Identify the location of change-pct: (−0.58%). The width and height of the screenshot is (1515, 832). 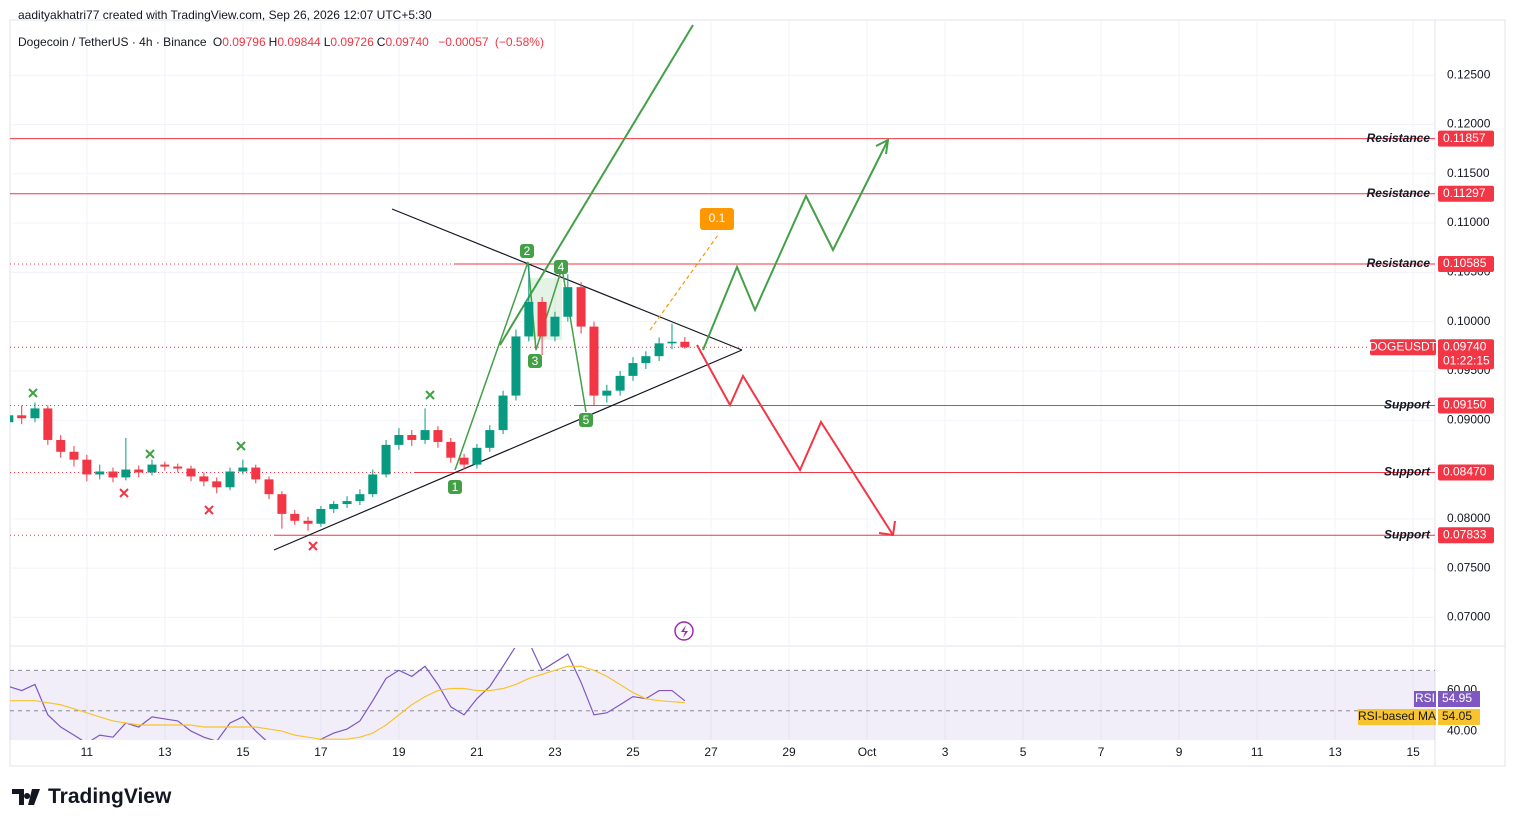
(519, 42).